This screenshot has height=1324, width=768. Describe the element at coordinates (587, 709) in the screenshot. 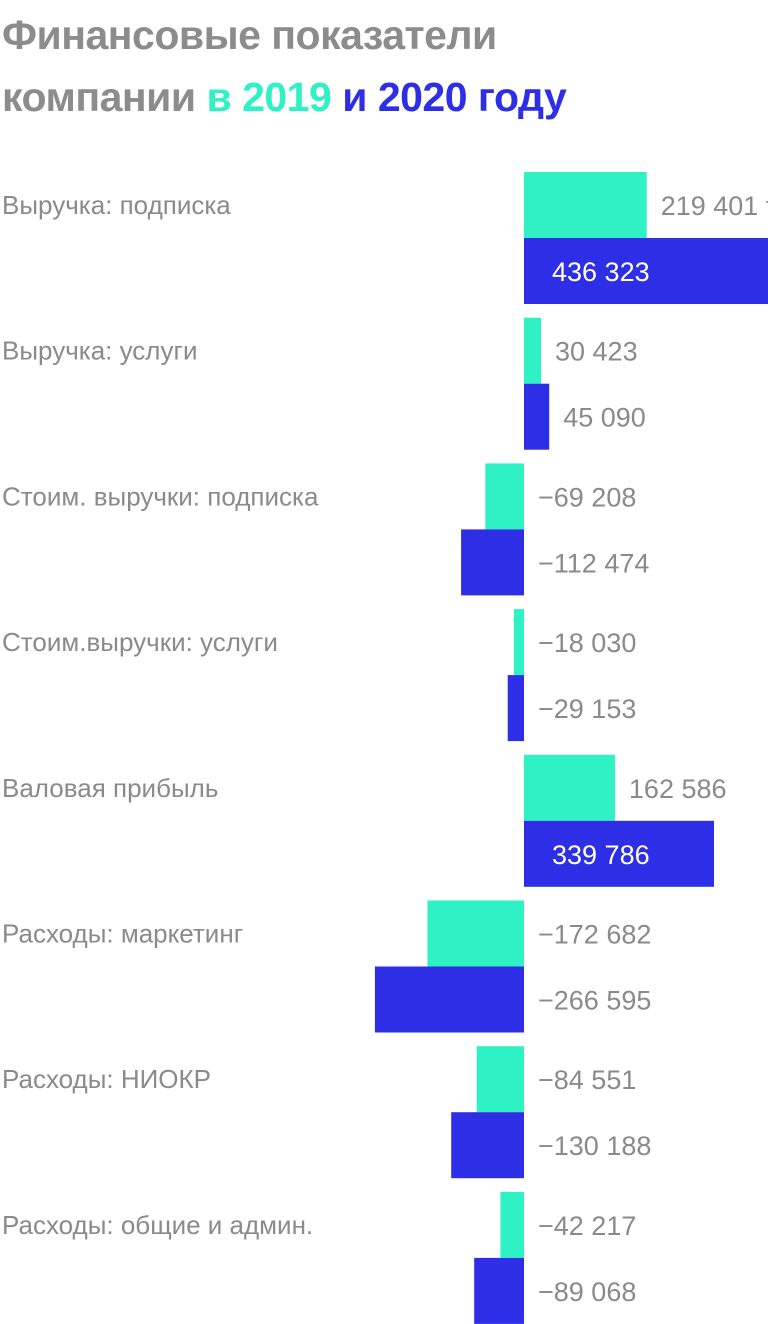

I see `value-label-2020: −29 153` at that location.